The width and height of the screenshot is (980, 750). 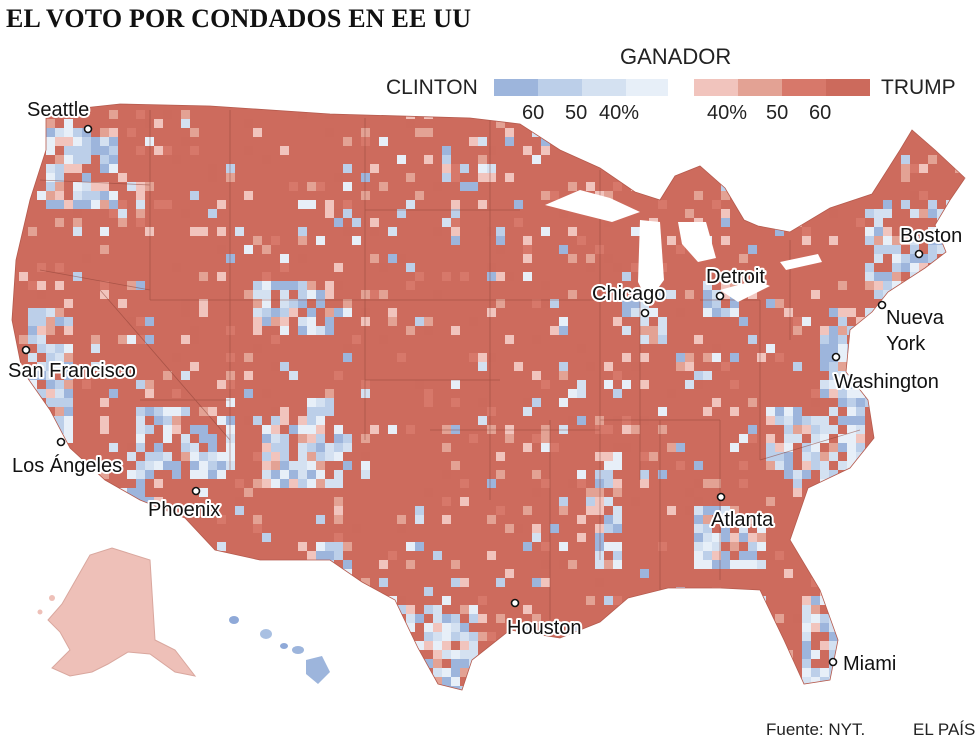 What do you see at coordinates (52, 598) in the screenshot?
I see `alaska-island` at bounding box center [52, 598].